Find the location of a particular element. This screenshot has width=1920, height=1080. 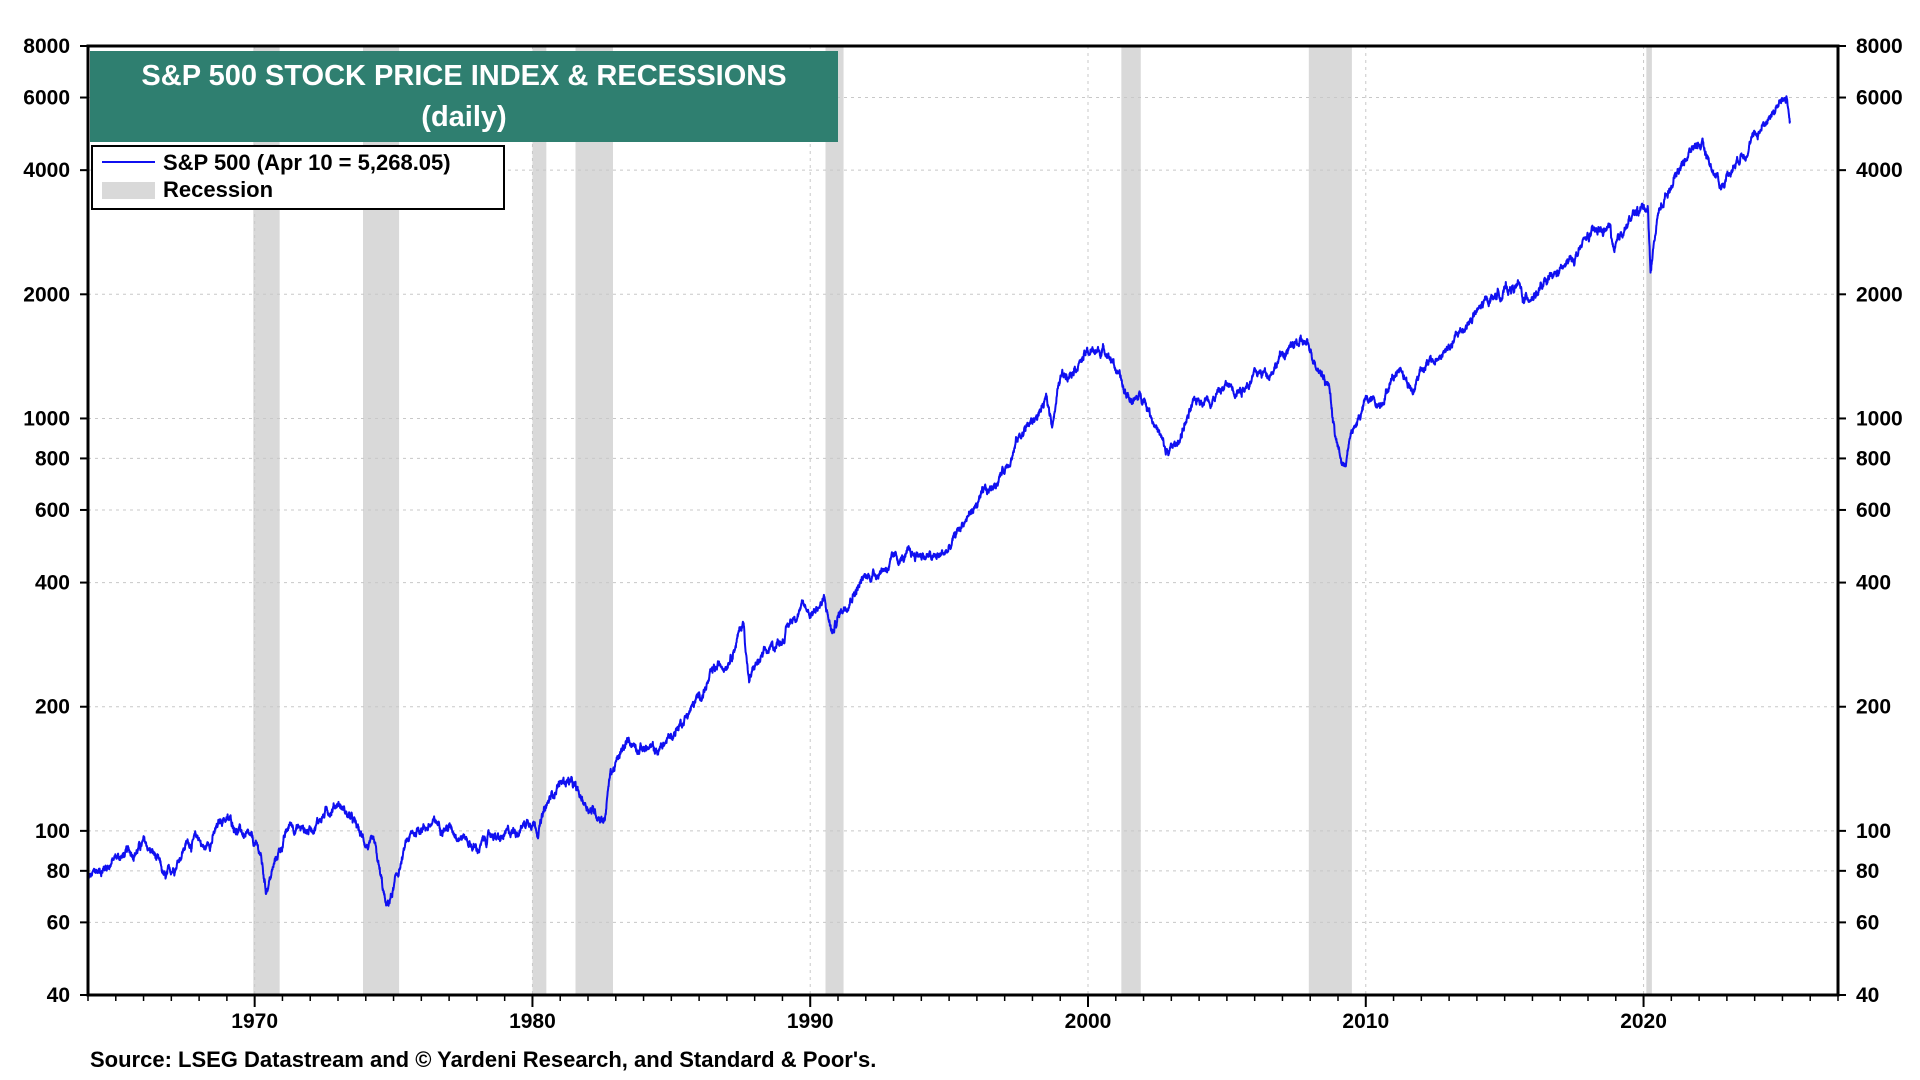

y-tick-label-right: 6000 is located at coordinates (1879, 98).